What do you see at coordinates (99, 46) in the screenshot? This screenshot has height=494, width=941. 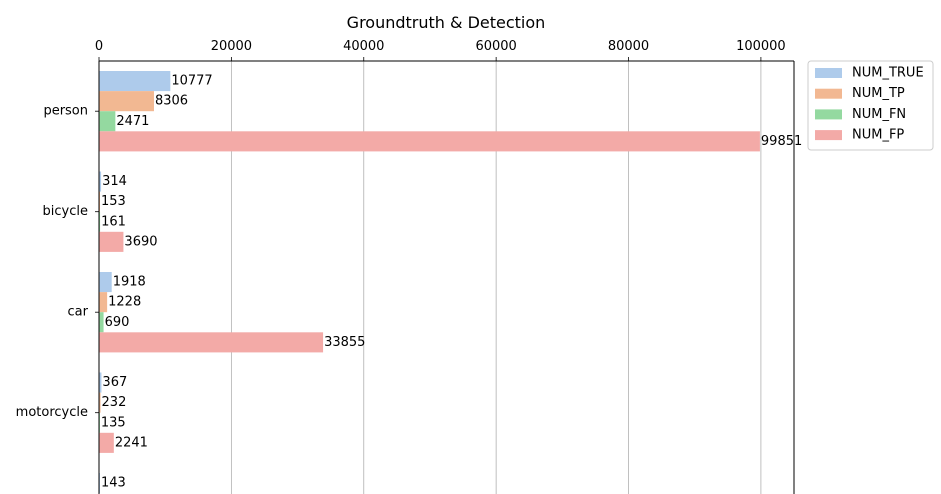 I see `x-tick-label: 0` at bounding box center [99, 46].